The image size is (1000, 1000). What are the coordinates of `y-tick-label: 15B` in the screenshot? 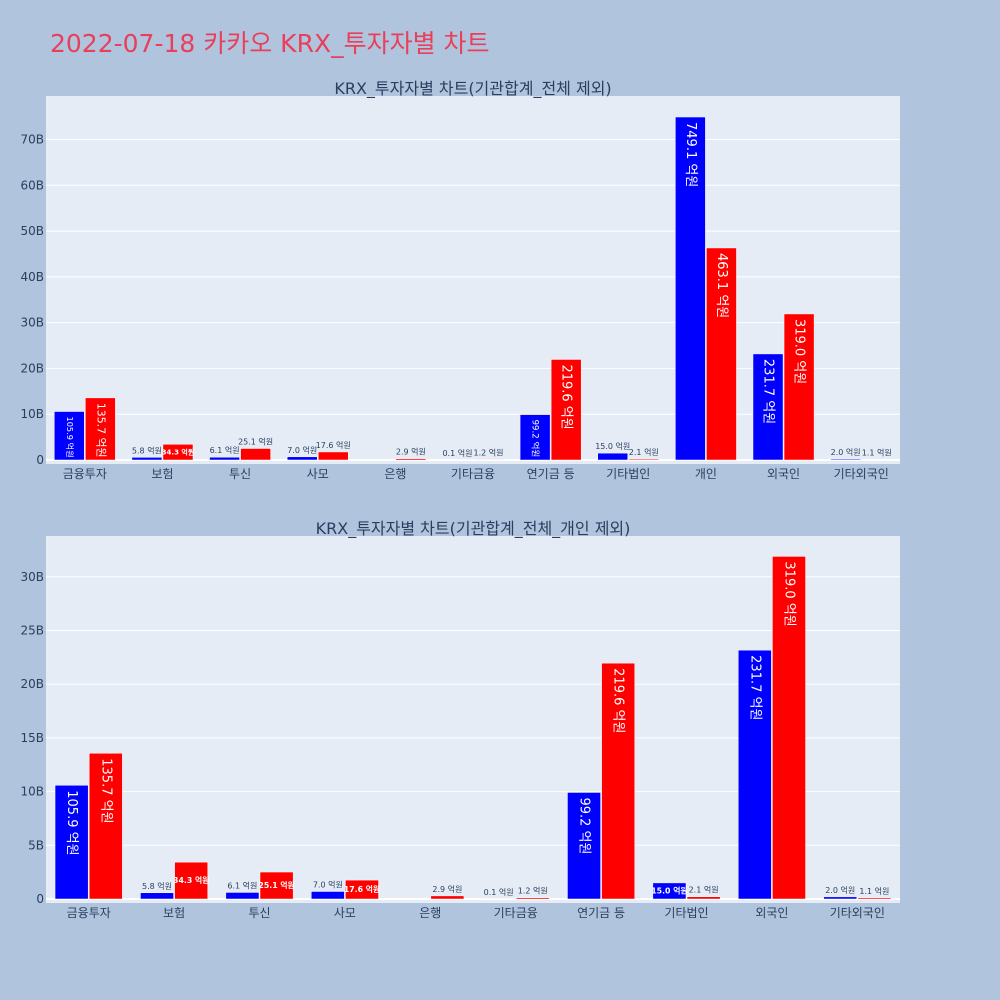 It's located at (32, 738).